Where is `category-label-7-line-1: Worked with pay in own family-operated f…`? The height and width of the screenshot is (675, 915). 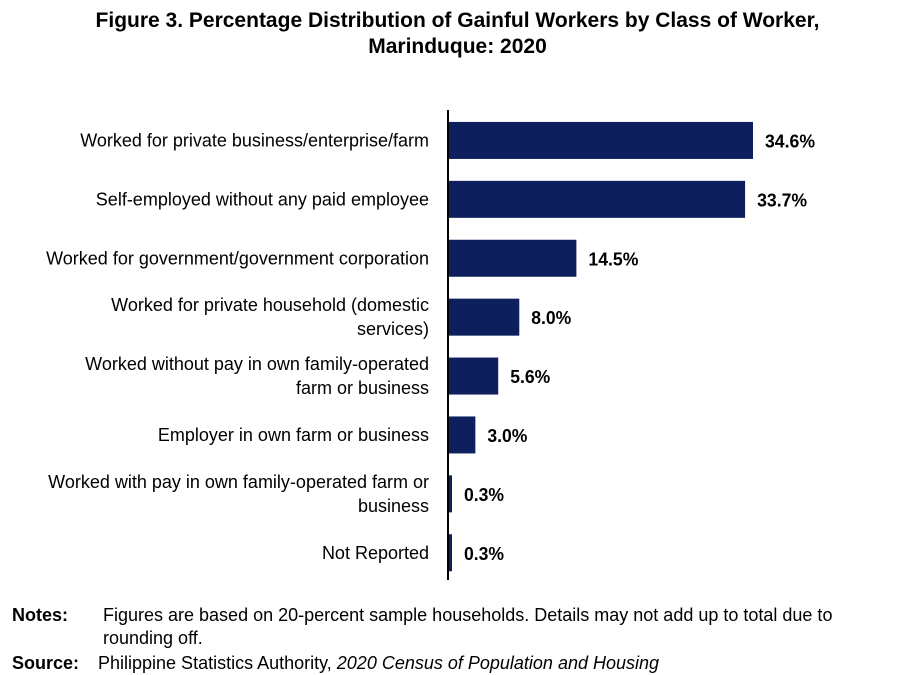
category-label-7-line-1: Worked with pay in own family-operated f… is located at coordinates (238, 482).